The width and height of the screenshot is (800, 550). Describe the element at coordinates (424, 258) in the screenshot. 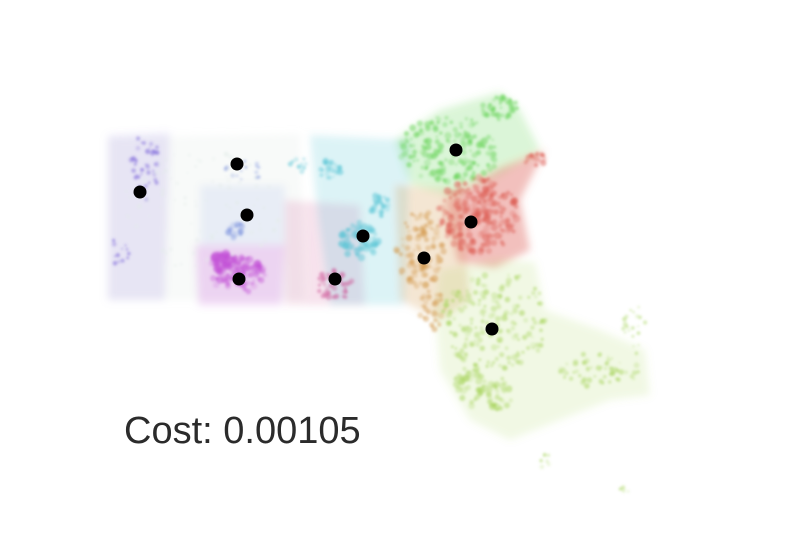

I see `centroid-metrowest` at that location.